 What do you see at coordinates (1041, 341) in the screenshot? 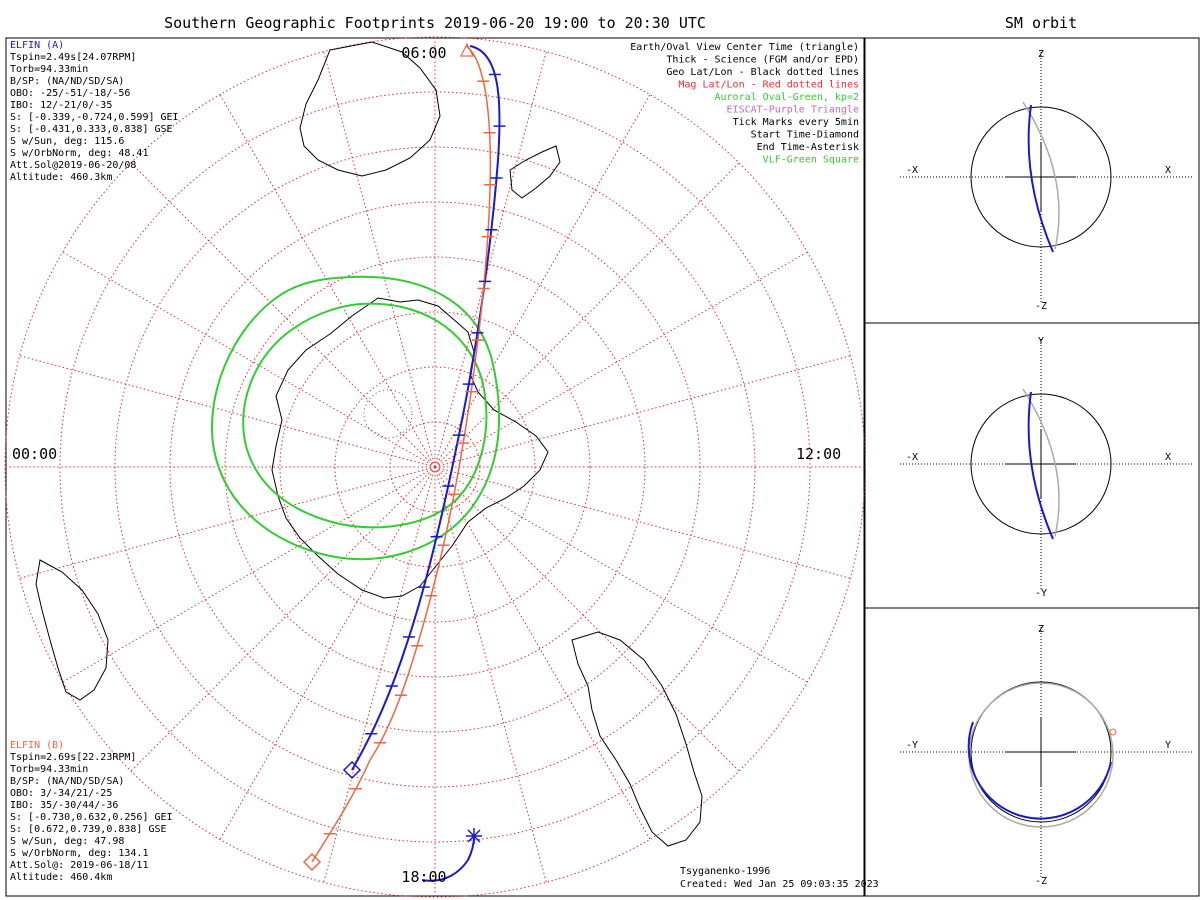
I see `sm-axis-label-up: Y` at bounding box center [1041, 341].